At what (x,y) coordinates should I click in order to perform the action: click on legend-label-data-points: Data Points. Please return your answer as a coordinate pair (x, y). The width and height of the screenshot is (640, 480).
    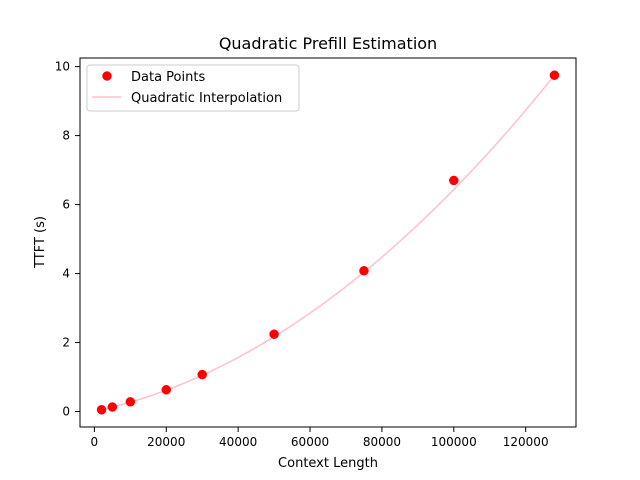
    Looking at the image, I should click on (168, 77).